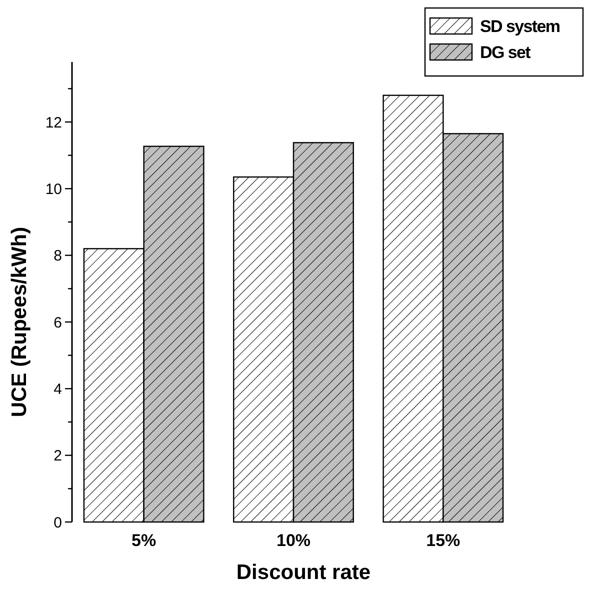 The width and height of the screenshot is (595, 592). Describe the element at coordinates (58, 456) in the screenshot. I see `y-tick-label: 2` at that location.